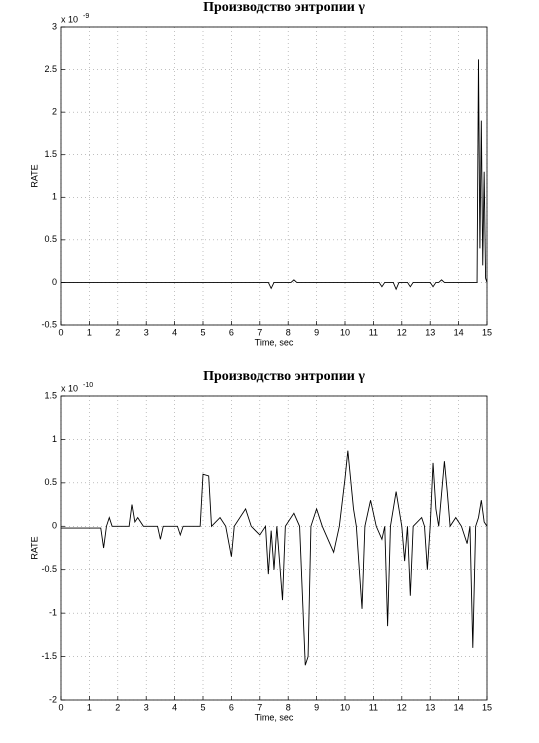 The width and height of the screenshot is (539, 743). Describe the element at coordinates (54, 112) in the screenshot. I see `y-tick-label: 2` at that location.